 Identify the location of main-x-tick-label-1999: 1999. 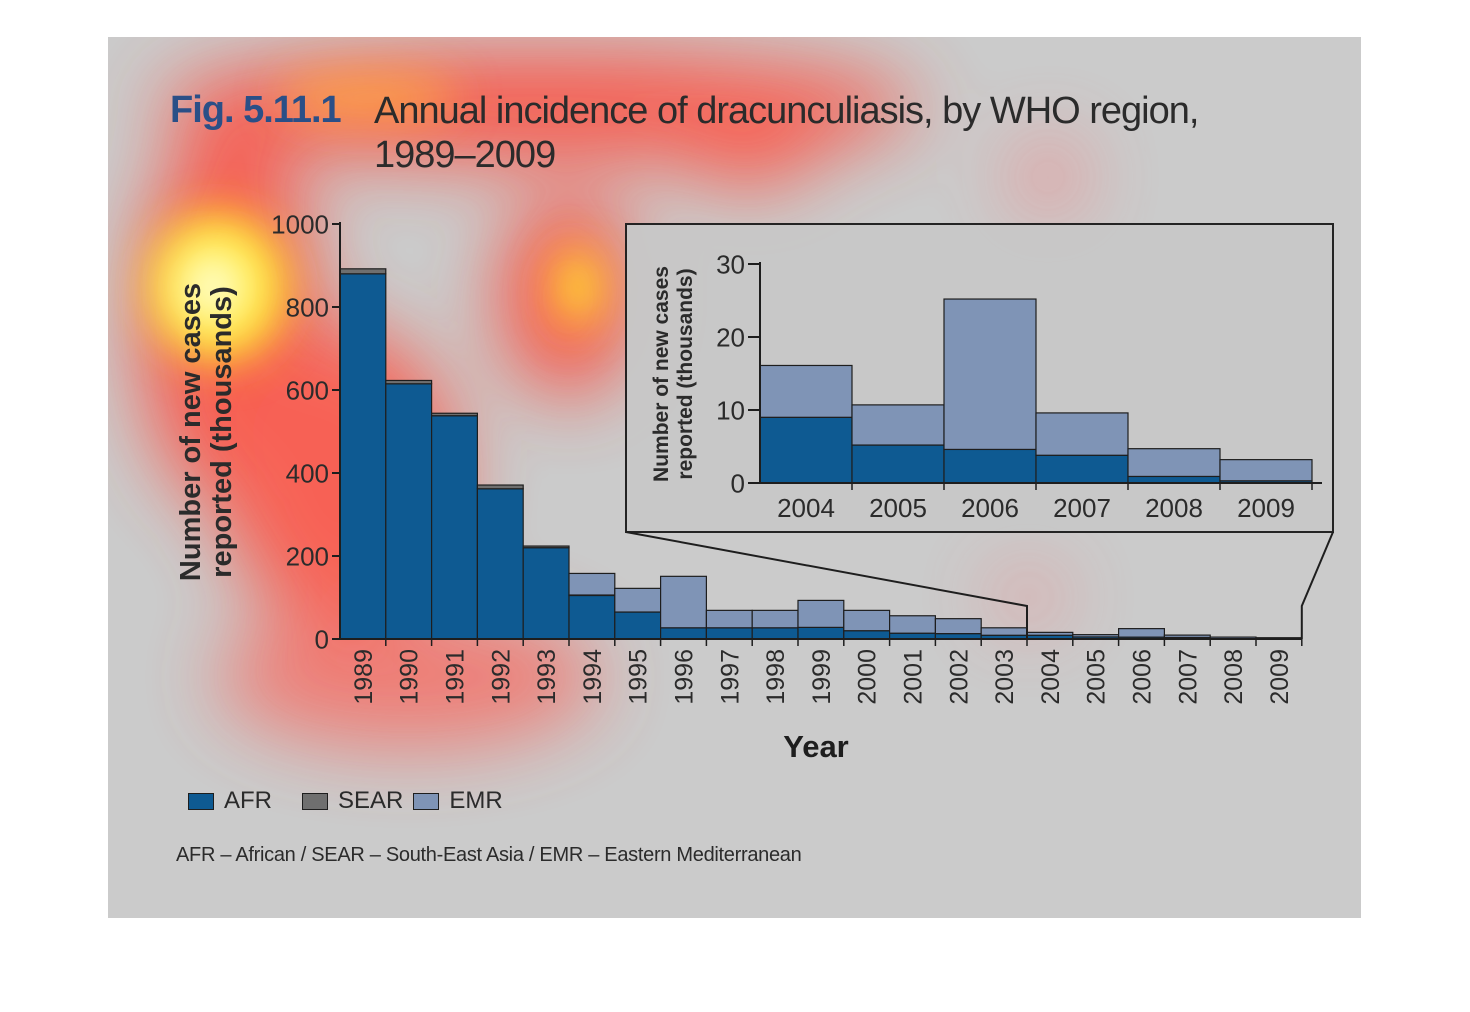
(822, 677).